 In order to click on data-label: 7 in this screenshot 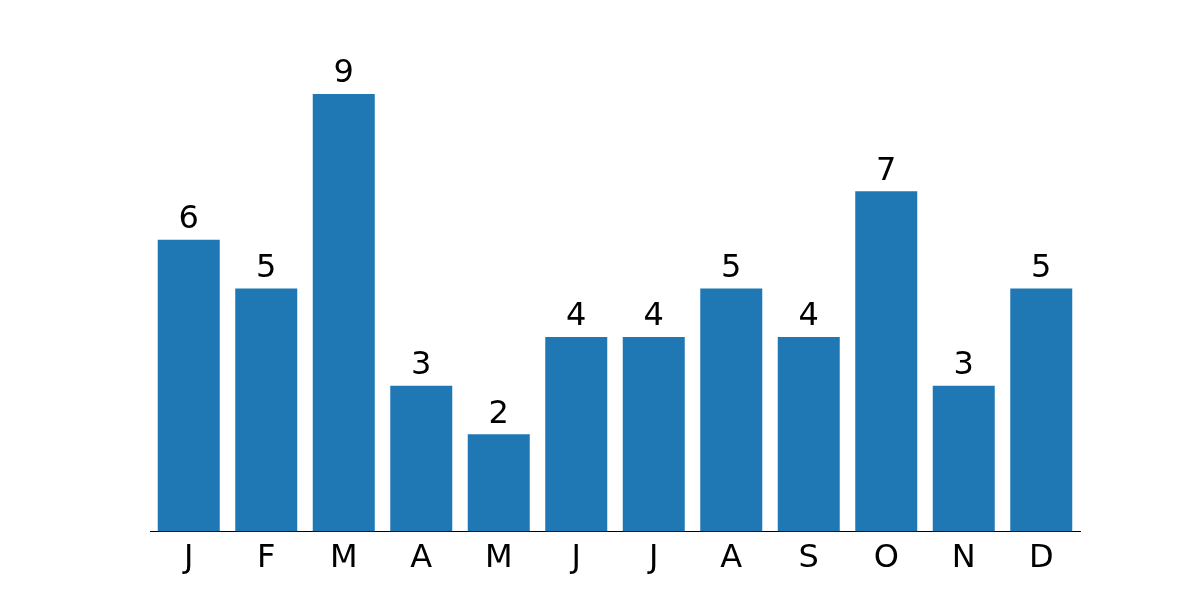, I will do `click(886, 168)`.